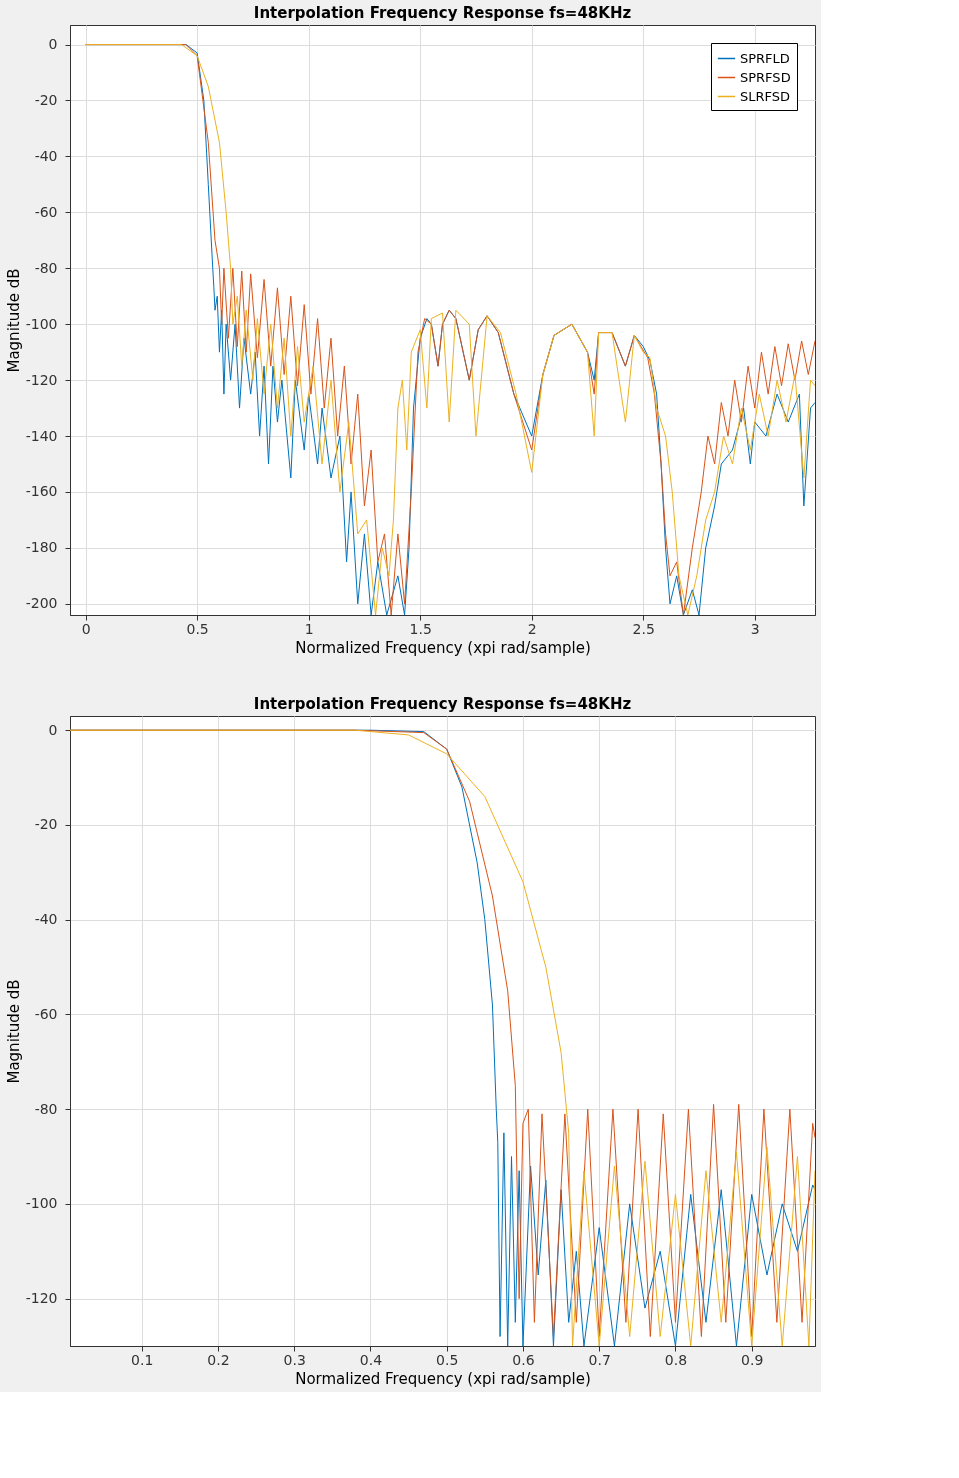 This screenshot has width=959, height=1478. Describe the element at coordinates (765, 77) in the screenshot. I see `legend-label: SPRFSD` at that location.